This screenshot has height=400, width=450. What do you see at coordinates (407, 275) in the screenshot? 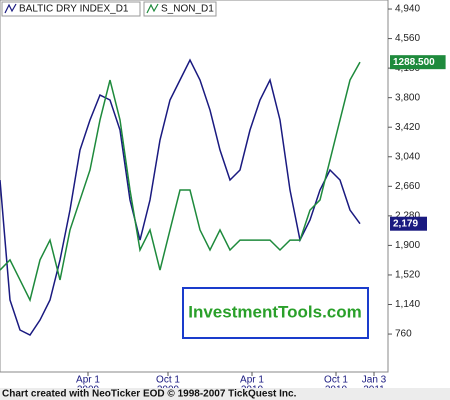
I see `y-tick-label: 1,520` at bounding box center [407, 275].